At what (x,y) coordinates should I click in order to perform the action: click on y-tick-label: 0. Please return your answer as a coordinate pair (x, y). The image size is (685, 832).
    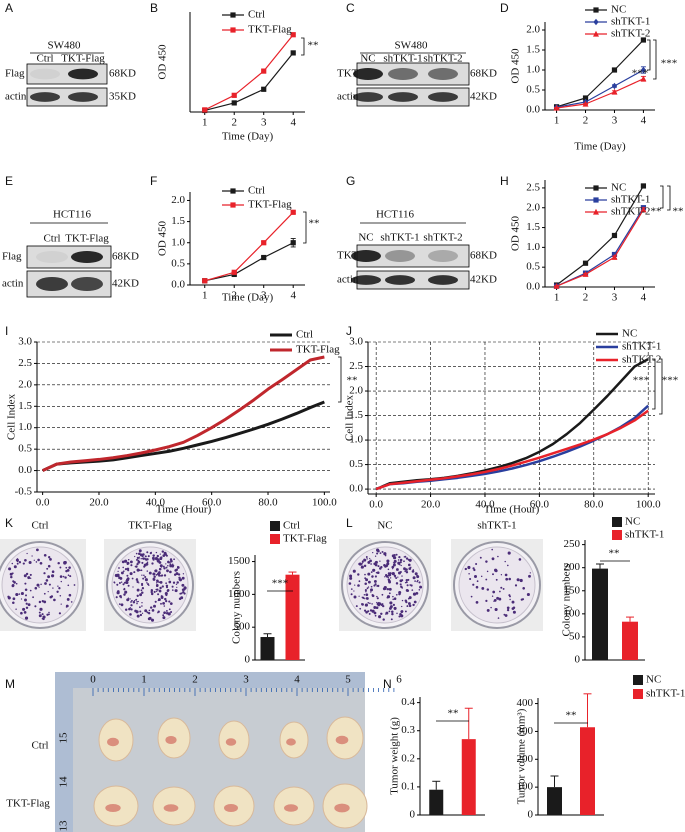
    Looking at the image, I should click on (531, 815).